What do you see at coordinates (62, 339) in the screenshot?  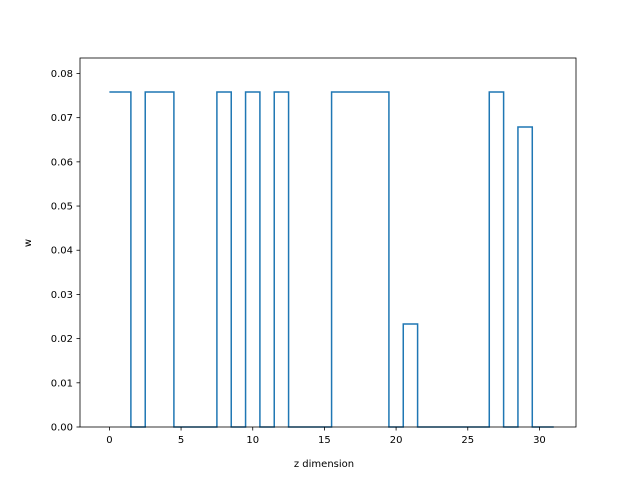 I see `y-tick-label: 0.02` at bounding box center [62, 339].